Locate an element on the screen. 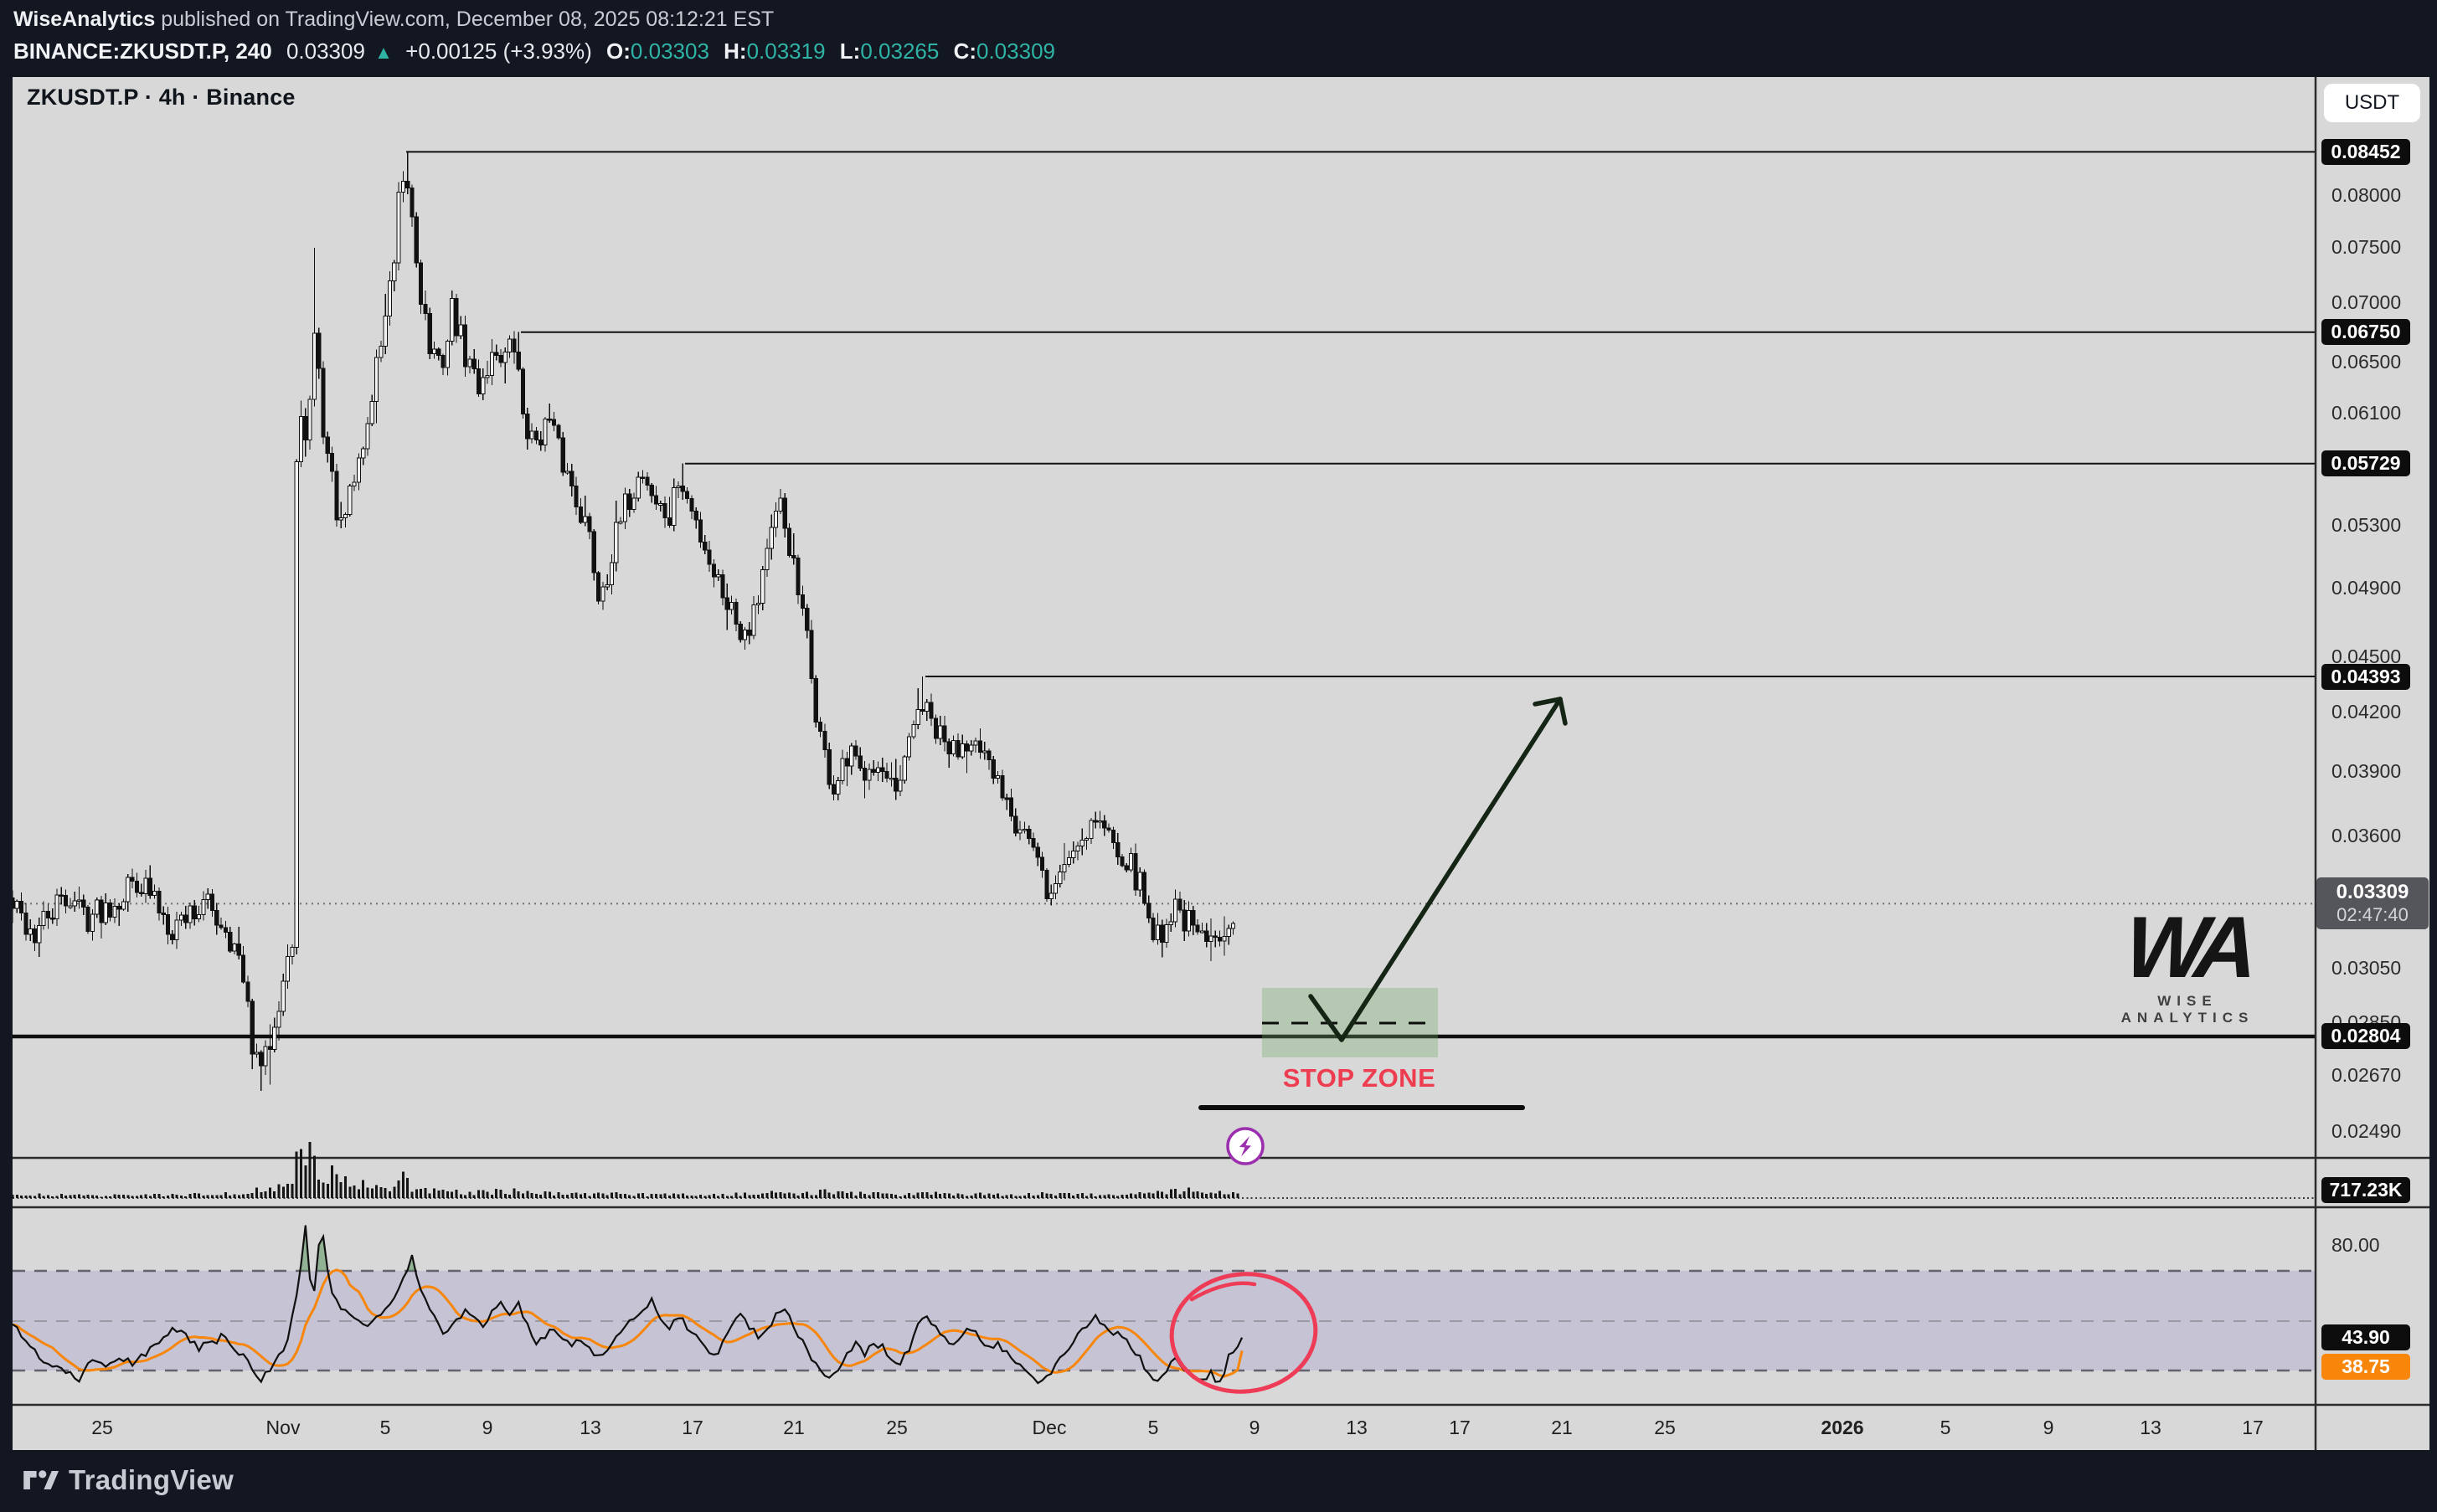  up-triangle-icon: ▲ is located at coordinates (383, 52).